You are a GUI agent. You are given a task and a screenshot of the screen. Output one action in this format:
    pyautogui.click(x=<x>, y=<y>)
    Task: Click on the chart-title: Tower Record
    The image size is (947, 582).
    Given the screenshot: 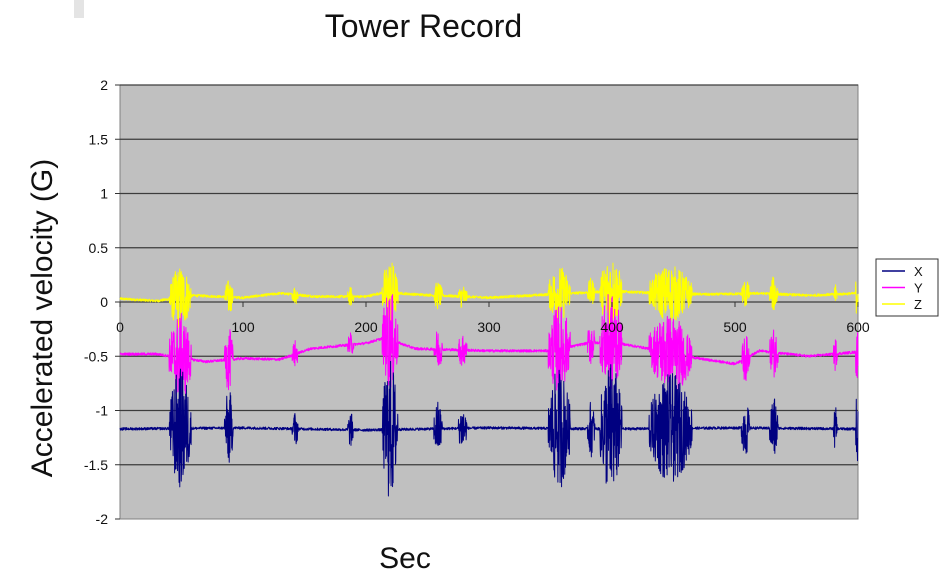 What is the action you would take?
    pyautogui.click(x=423, y=26)
    